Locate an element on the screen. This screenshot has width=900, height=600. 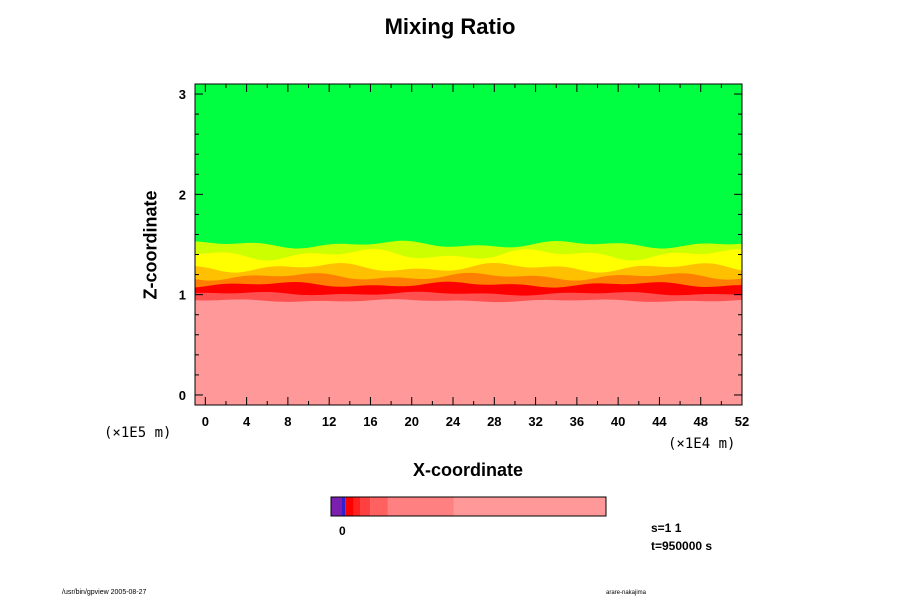
colorbar-zero-label: 0 is located at coordinates (342, 531).